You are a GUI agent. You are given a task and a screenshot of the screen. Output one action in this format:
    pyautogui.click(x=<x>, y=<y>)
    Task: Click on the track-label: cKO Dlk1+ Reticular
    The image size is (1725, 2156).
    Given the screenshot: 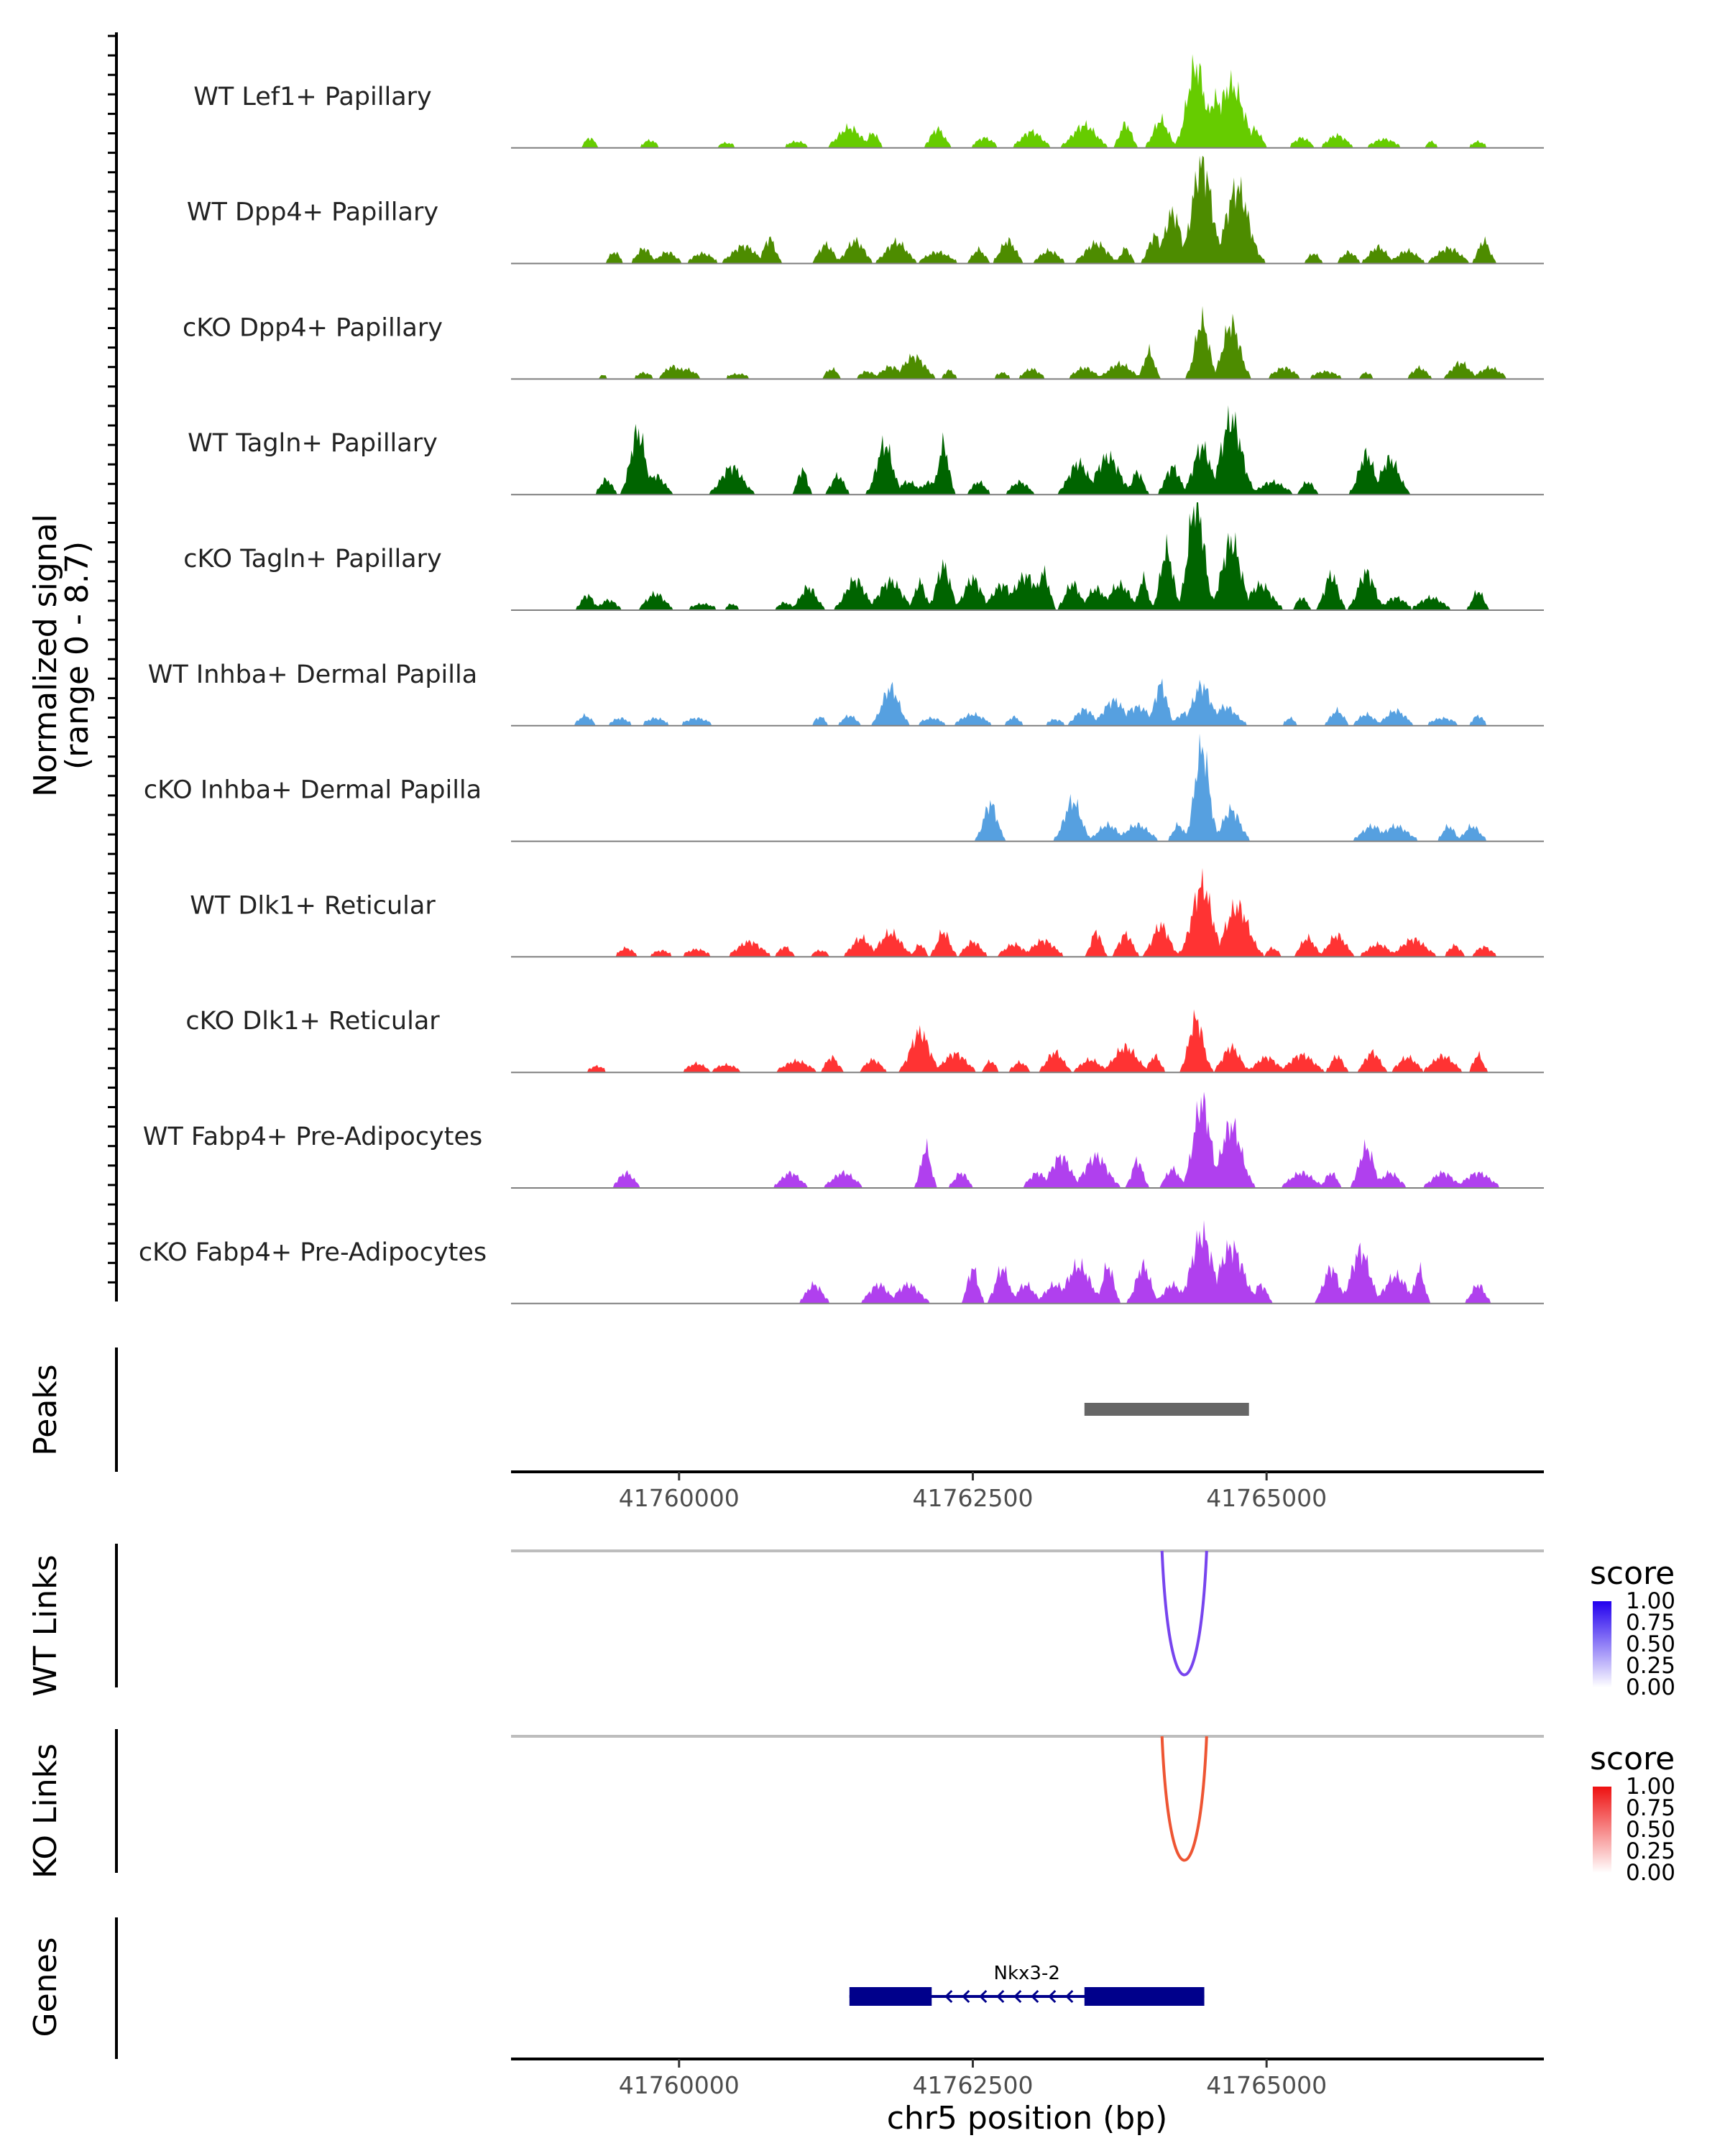 What is the action you would take?
    pyautogui.click(x=312, y=1021)
    